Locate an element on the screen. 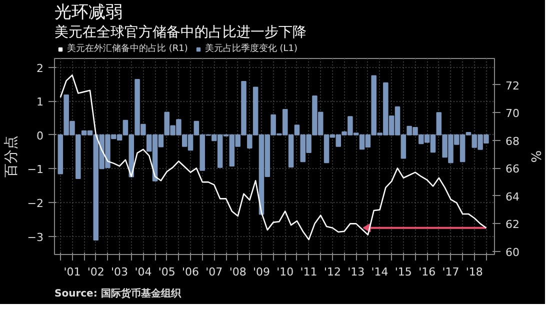  y-tick-label: 0 is located at coordinates (40, 135).